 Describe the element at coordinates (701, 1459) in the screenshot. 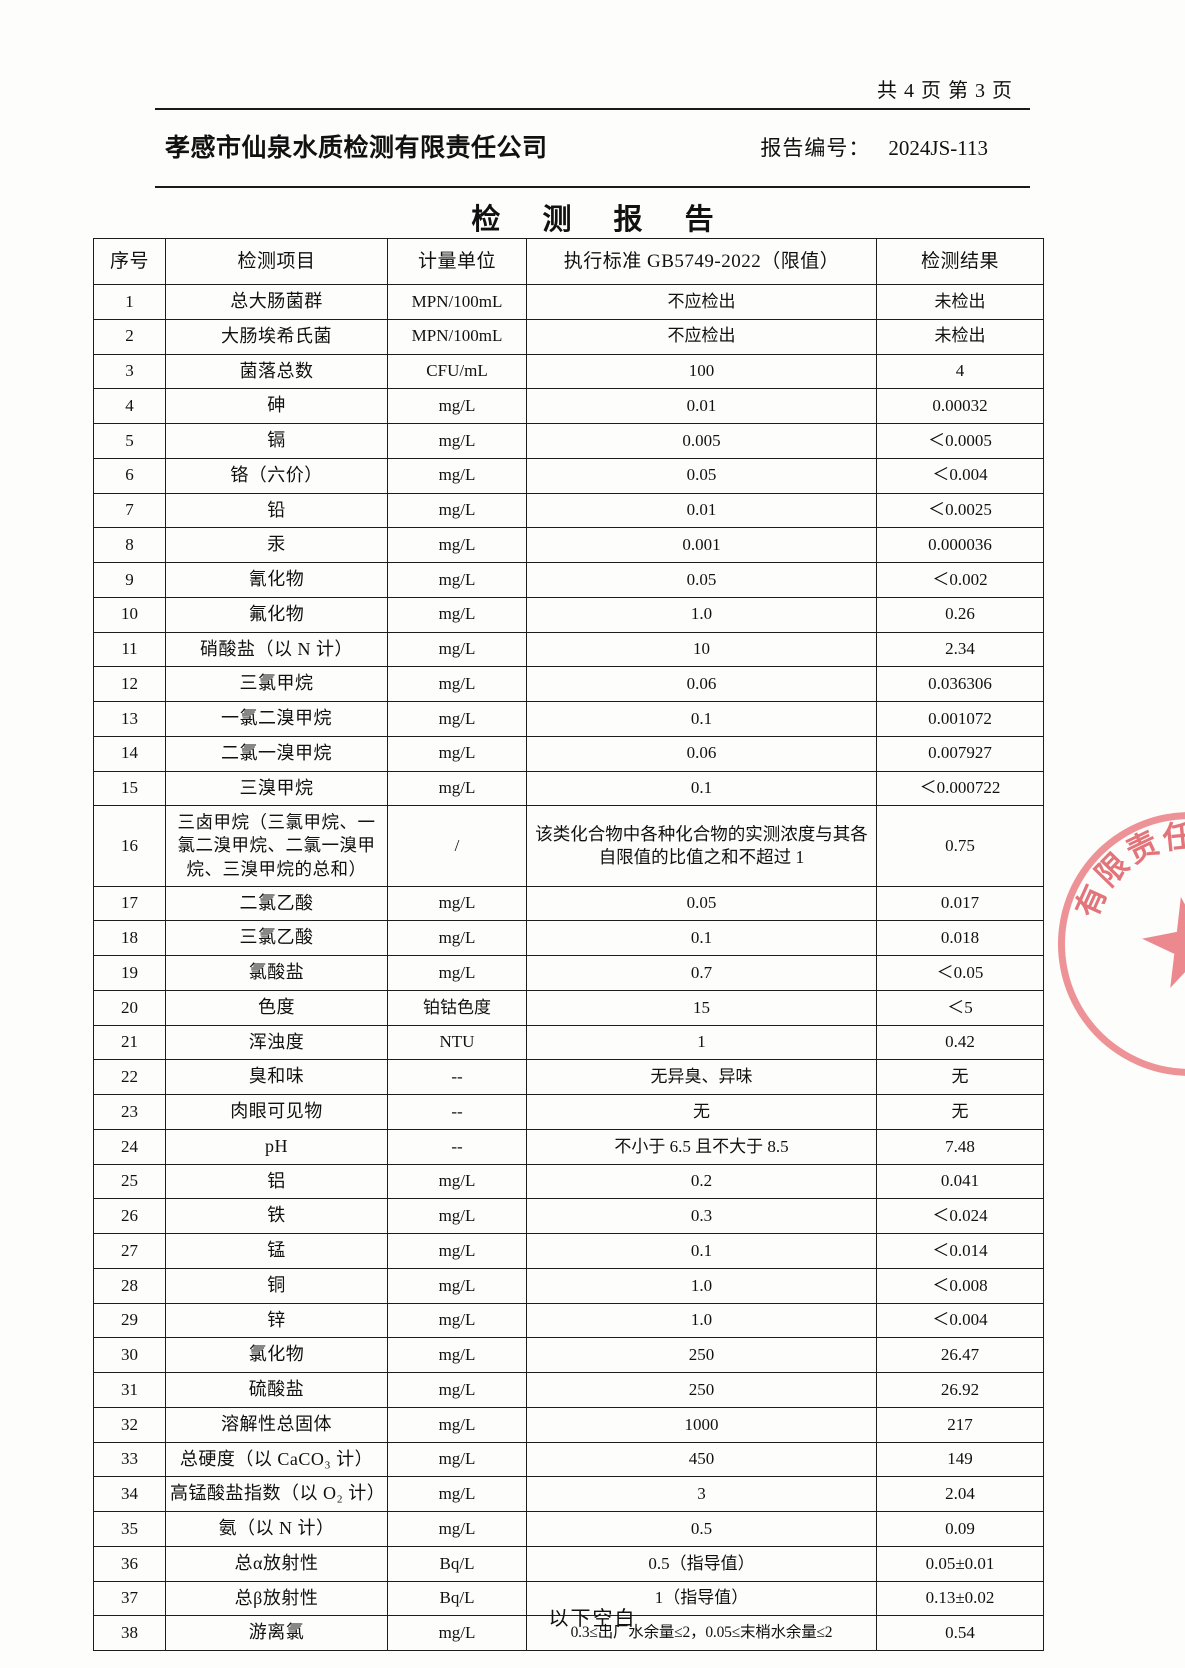

I see `cell-standard: 450` at that location.